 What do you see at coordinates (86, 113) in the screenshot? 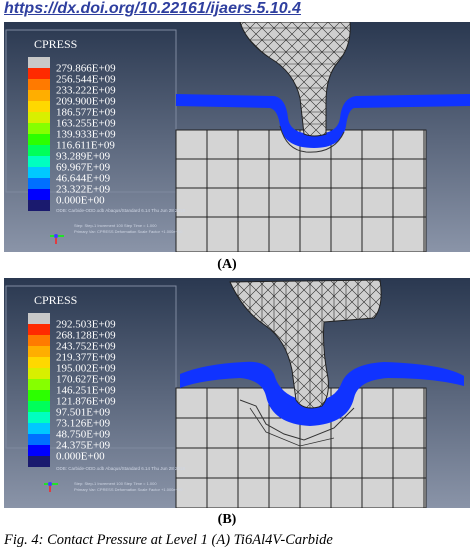
I see `legend-value-a: 186.577E+09` at bounding box center [86, 113].